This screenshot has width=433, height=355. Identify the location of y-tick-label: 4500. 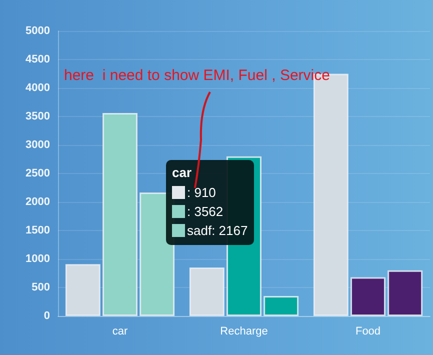
(38, 60).